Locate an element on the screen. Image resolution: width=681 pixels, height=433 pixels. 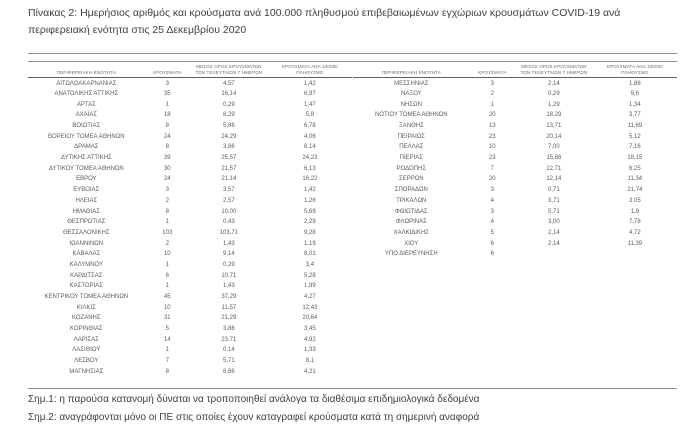
per100k-cell: 7,16 is located at coordinates (635, 147).